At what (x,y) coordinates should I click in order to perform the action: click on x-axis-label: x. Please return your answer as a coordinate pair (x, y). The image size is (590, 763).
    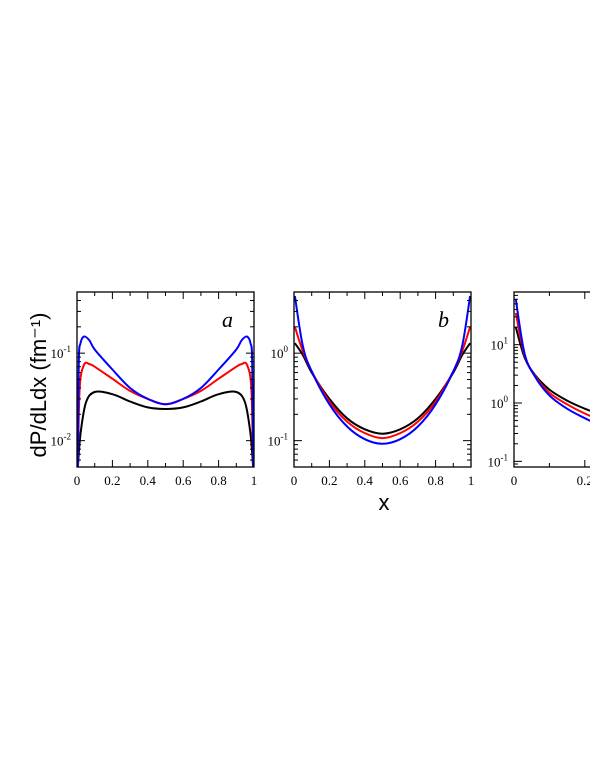
    Looking at the image, I should click on (384, 502).